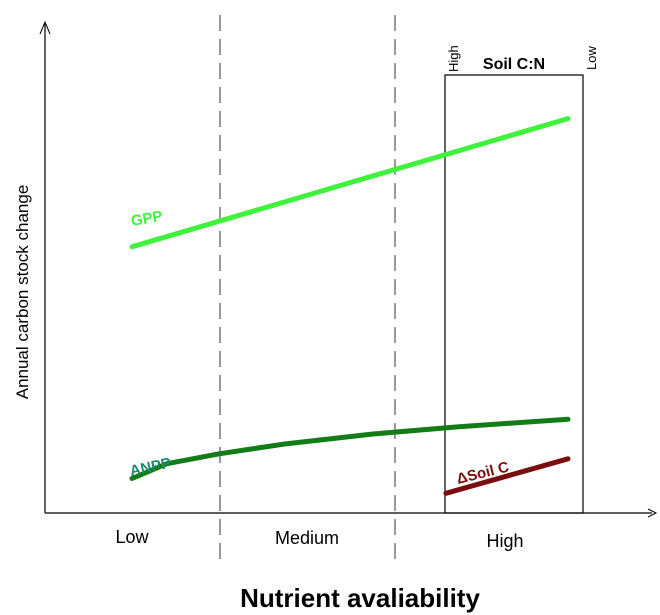  Describe the element at coordinates (652, 513) in the screenshot. I see `x-axis-arrow-icon` at that location.